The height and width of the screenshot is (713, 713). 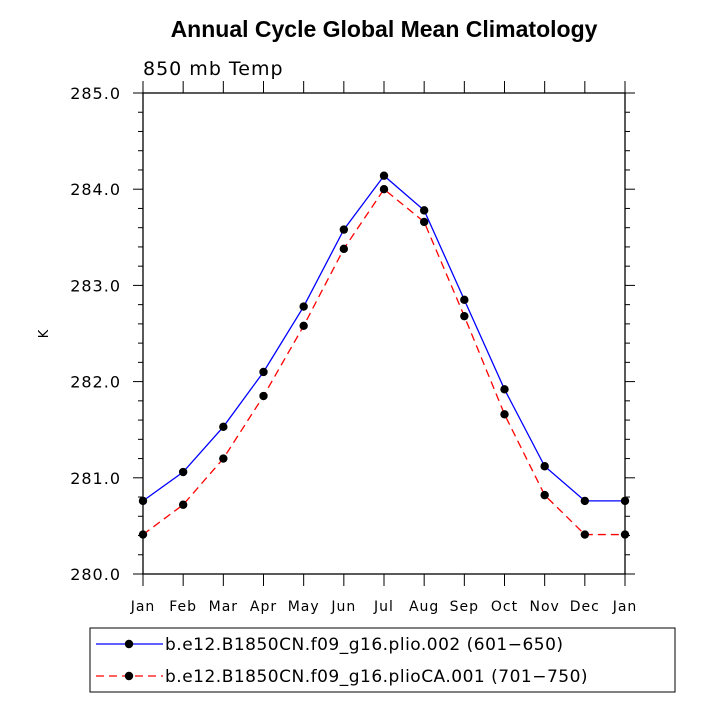 What do you see at coordinates (95, 478) in the screenshot?
I see `y-tick-label: 281.0` at bounding box center [95, 478].